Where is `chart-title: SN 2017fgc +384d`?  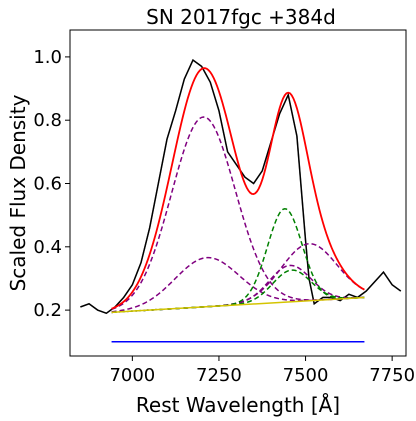 chart-title: SN 2017fgc +384d is located at coordinates (241, 17).